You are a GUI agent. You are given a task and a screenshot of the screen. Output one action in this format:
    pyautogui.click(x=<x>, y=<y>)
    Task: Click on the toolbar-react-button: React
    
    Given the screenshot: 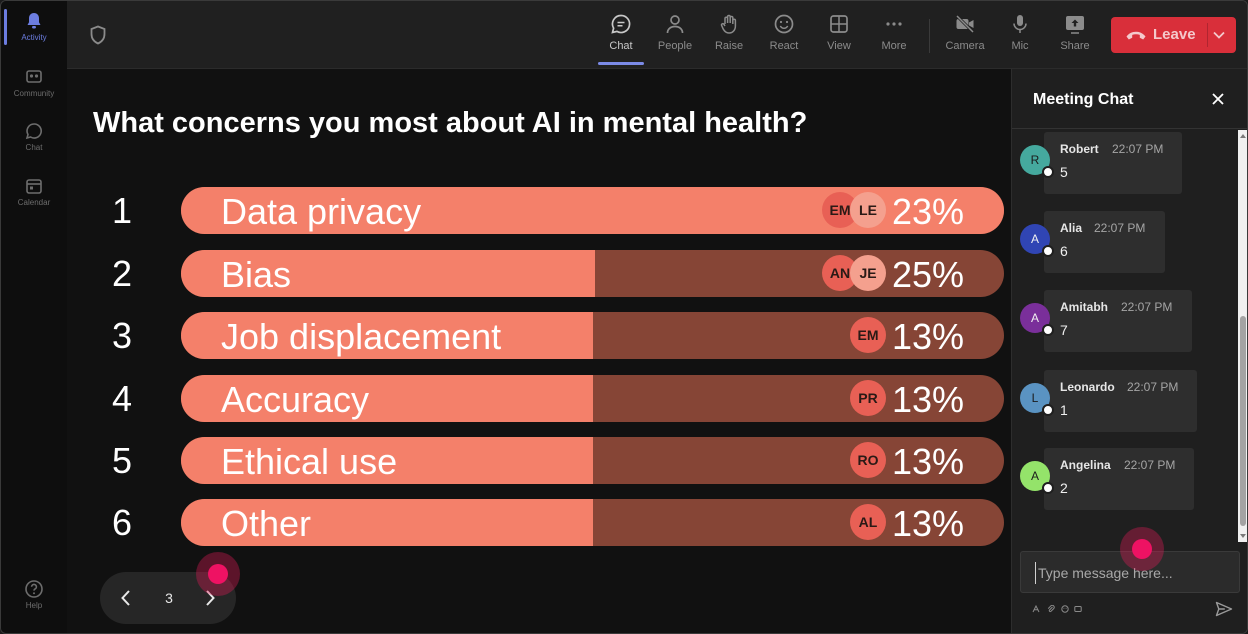 What is the action you would take?
    pyautogui.click(x=784, y=32)
    